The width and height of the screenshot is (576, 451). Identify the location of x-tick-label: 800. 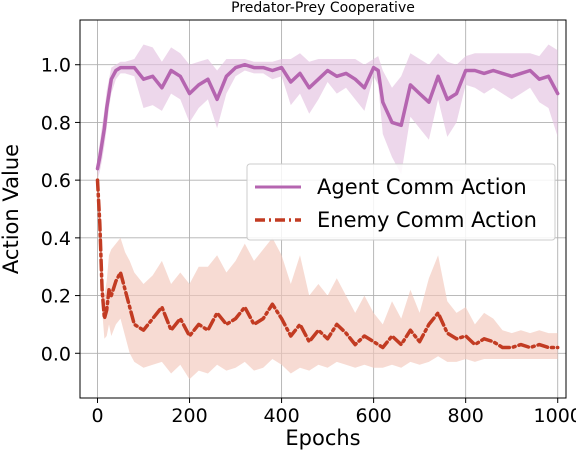
(466, 416).